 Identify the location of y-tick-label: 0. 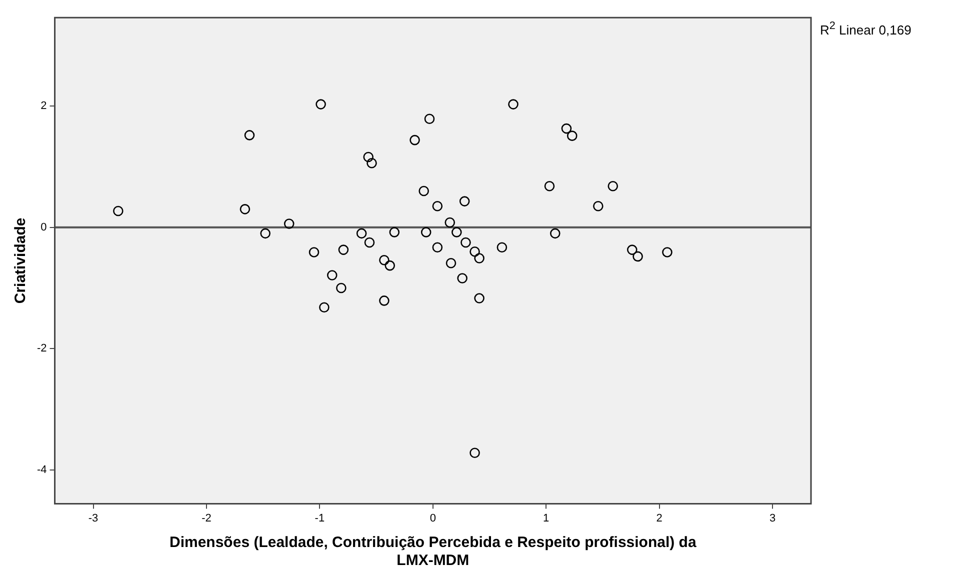
(43, 227).